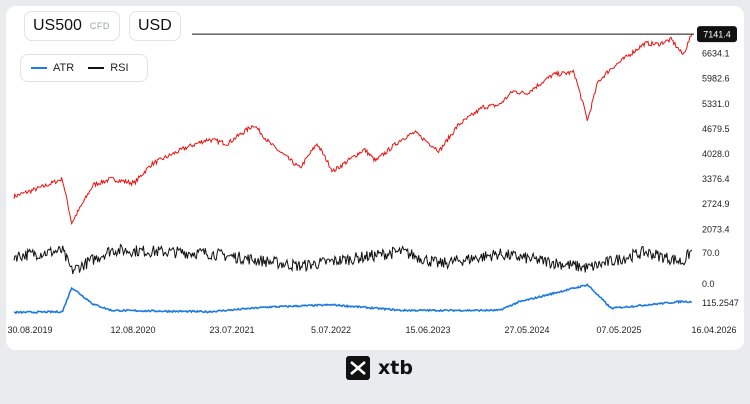  I want to click on legend-label-atr: ATR, so click(64, 68).